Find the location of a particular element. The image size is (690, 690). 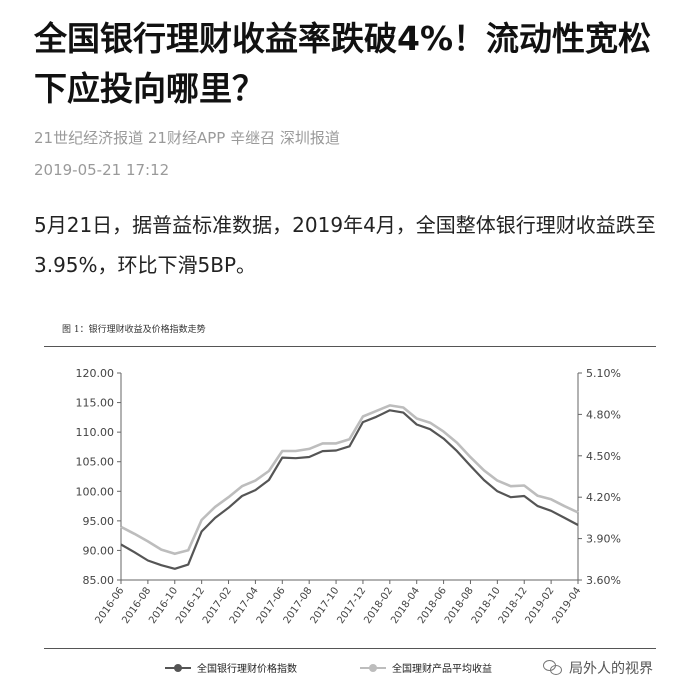

byline: 21世纪经济报道 21财经APP 辛继召 深圳报道 is located at coordinates (187, 138).